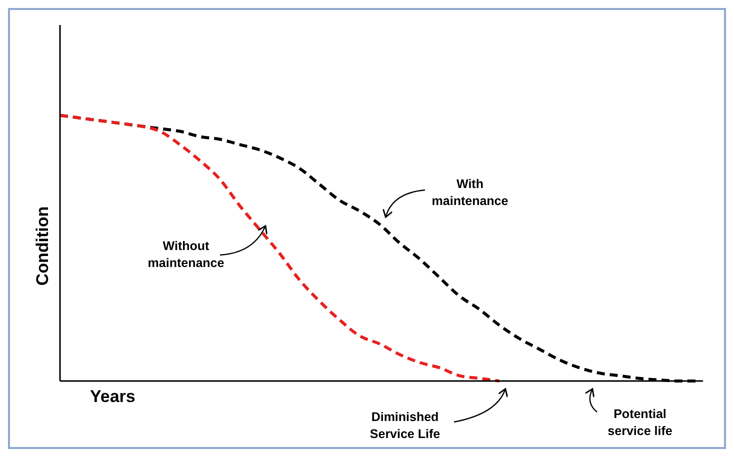 Image resolution: width=734 pixels, height=457 pixels. Describe the element at coordinates (186, 254) in the screenshot. I see `annotation: Without maintenance` at that location.